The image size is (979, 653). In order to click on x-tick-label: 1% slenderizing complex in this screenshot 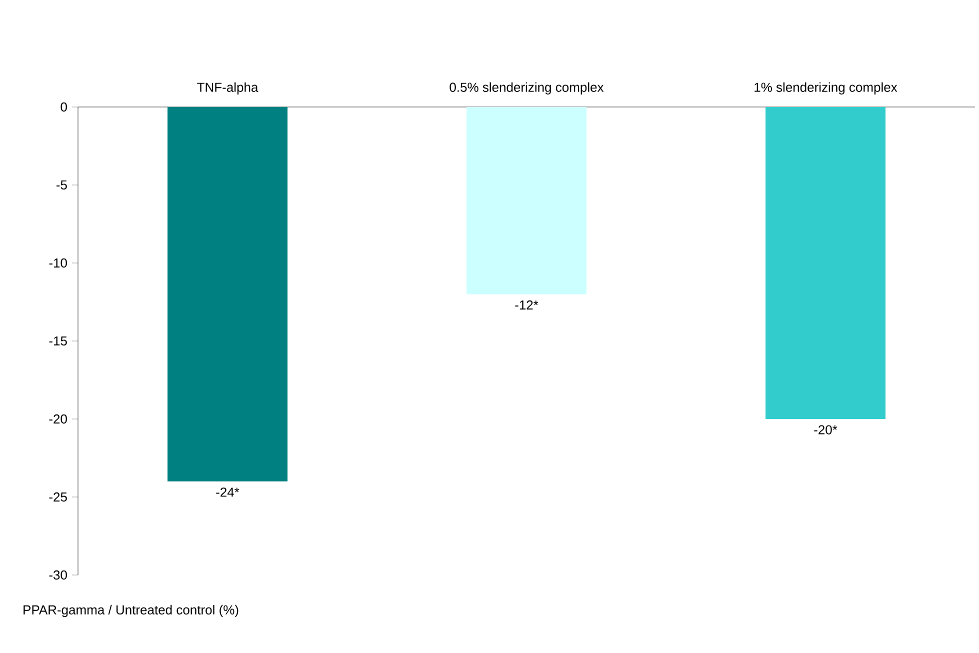, I will do `click(826, 88)`.